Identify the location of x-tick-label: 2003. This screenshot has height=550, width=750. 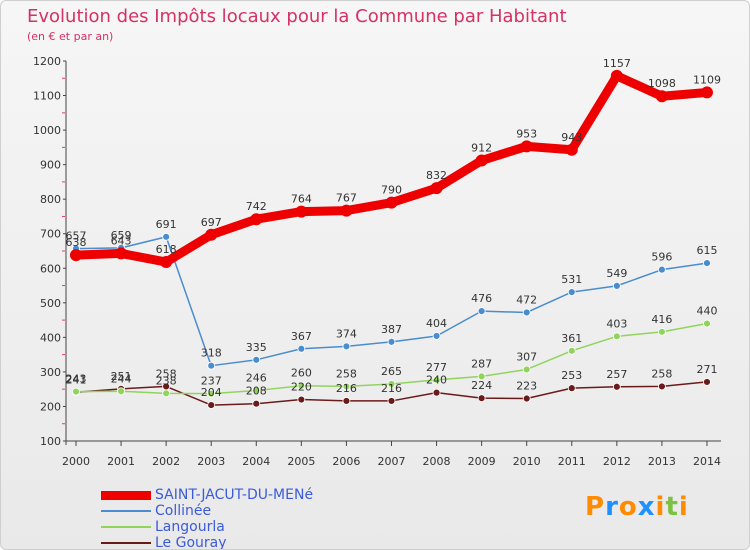
(211, 461).